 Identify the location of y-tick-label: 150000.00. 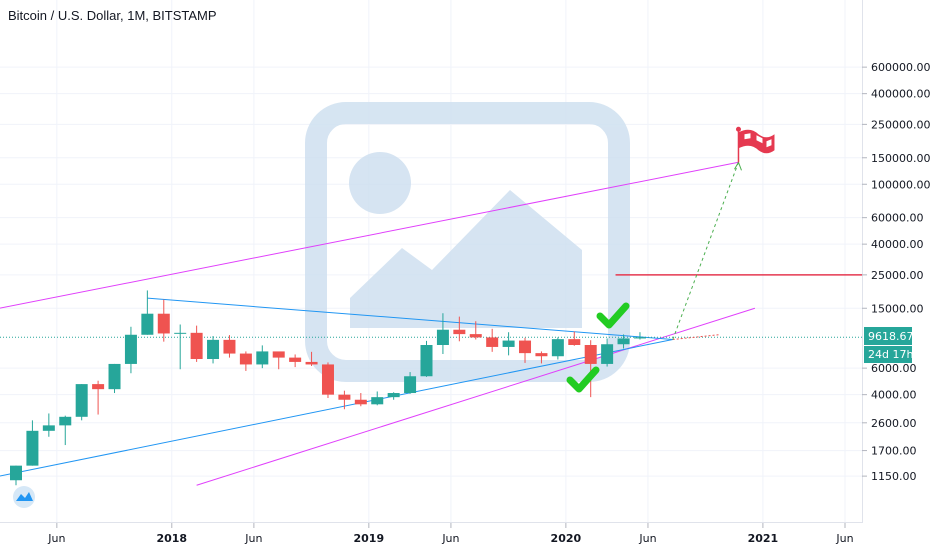
(901, 158).